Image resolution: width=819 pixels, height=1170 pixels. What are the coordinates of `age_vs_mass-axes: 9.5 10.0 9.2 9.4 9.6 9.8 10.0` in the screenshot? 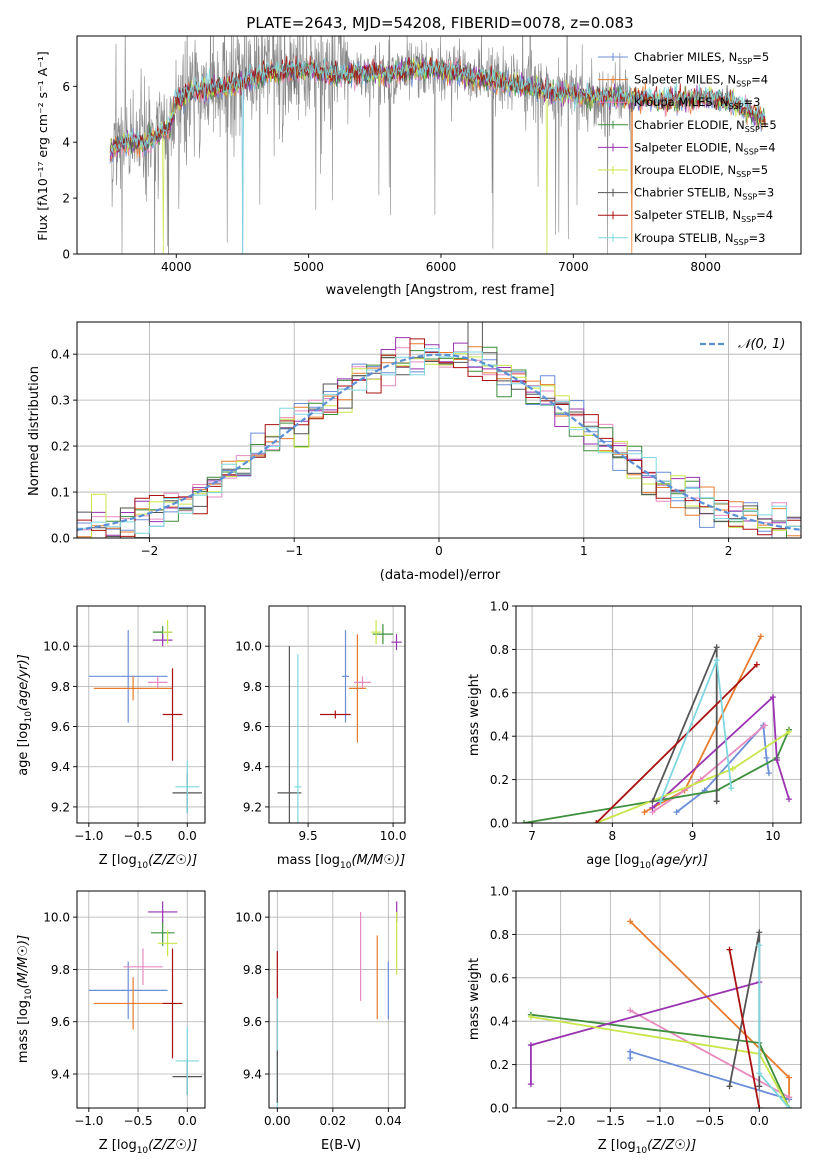 It's located at (320, 724).